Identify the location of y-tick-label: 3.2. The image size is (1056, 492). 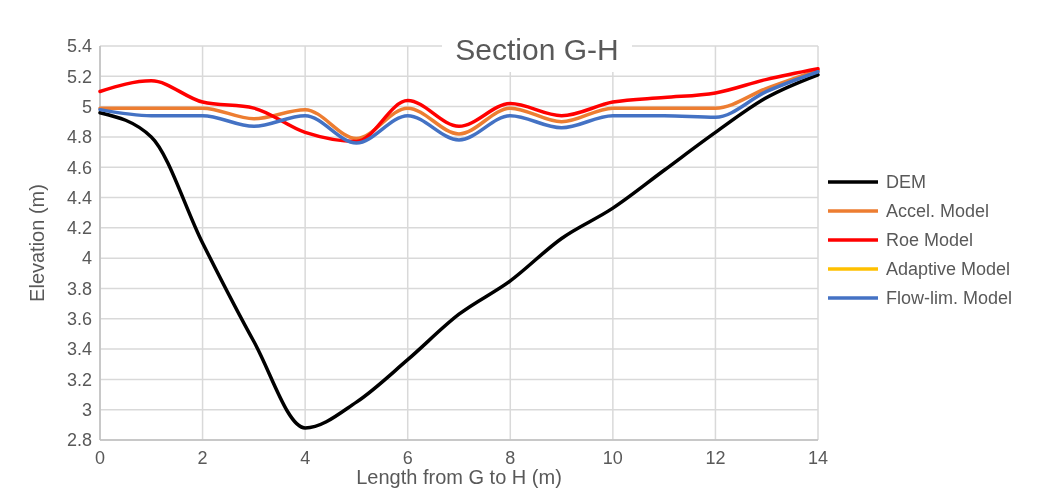
(79, 379).